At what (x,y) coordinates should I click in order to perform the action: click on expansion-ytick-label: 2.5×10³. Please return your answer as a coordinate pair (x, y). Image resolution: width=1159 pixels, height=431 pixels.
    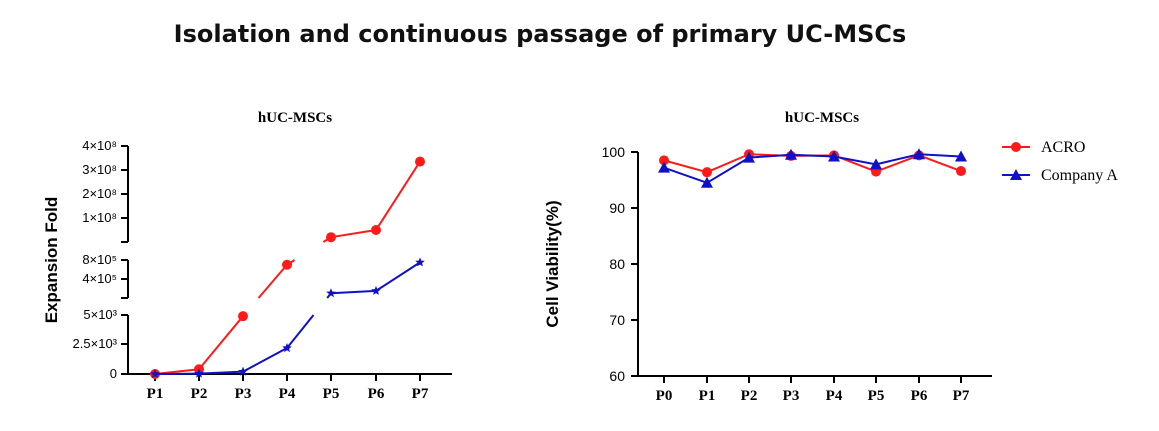
    Looking at the image, I should click on (95, 343).